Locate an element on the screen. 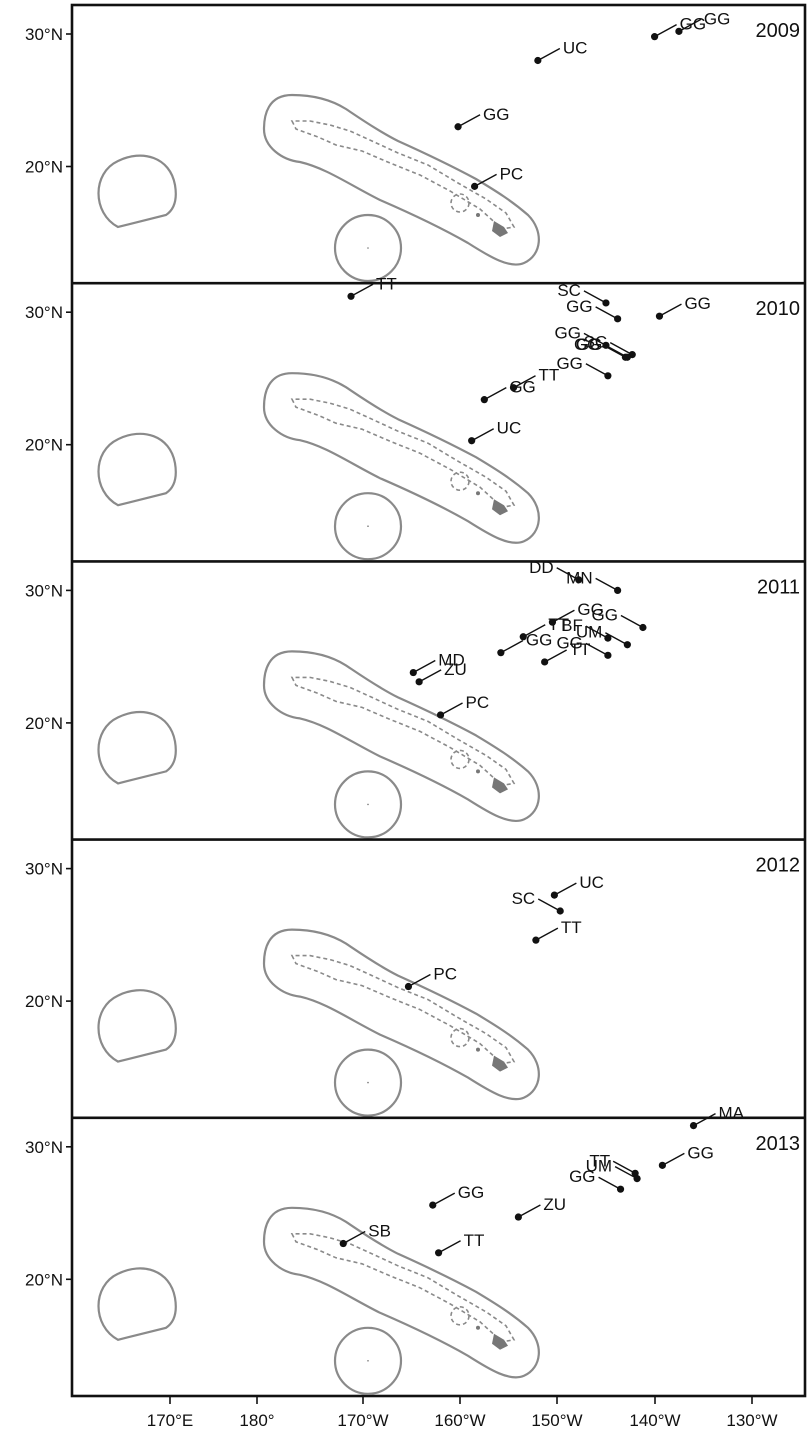 Image resolution: width=807 pixels, height=1437 pixels. tag-point-zu: ZU is located at coordinates (441, 673).